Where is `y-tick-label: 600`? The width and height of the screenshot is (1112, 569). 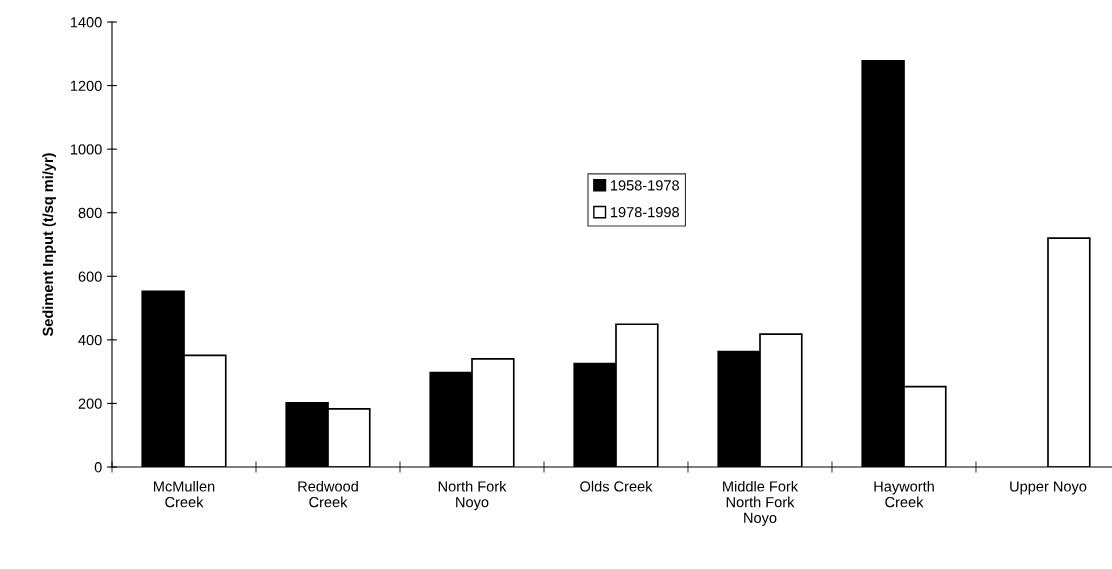 y-tick-label: 600 is located at coordinates (90, 276).